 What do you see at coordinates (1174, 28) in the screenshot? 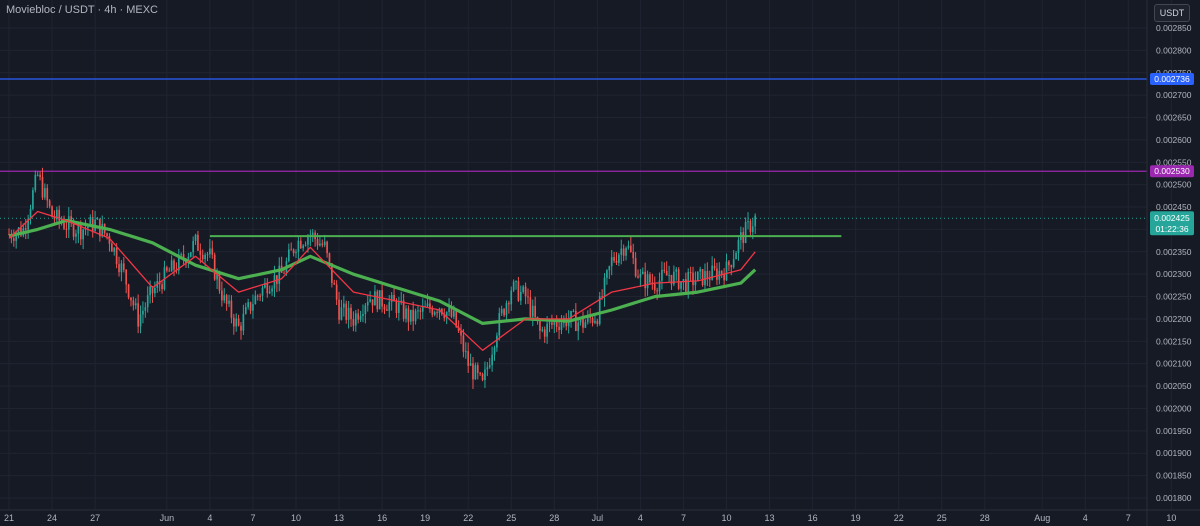
I see `y-tick-label: 0.002850` at bounding box center [1174, 28].